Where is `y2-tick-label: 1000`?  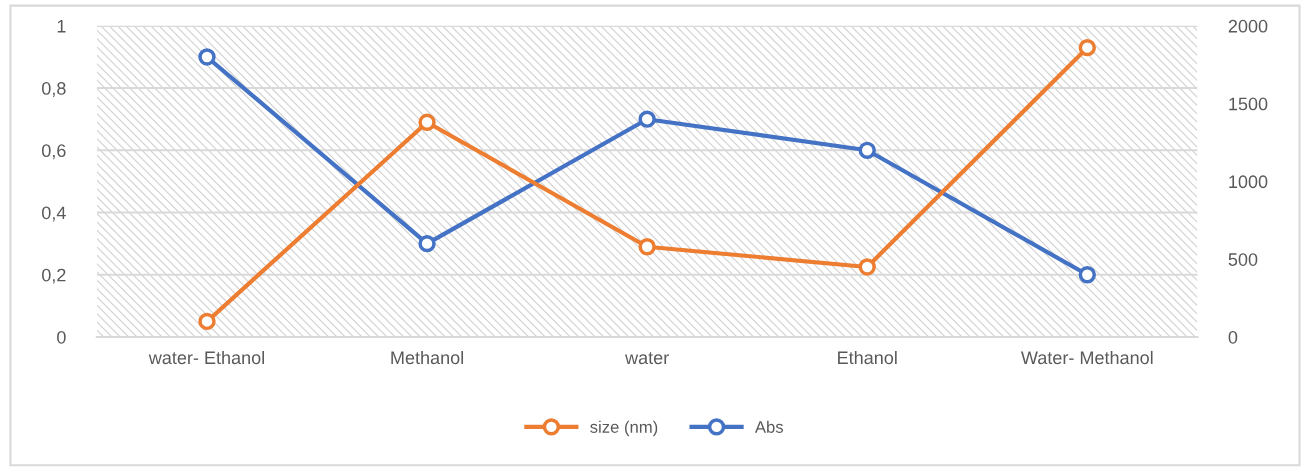
y2-tick-label: 1000 is located at coordinates (1248, 182).